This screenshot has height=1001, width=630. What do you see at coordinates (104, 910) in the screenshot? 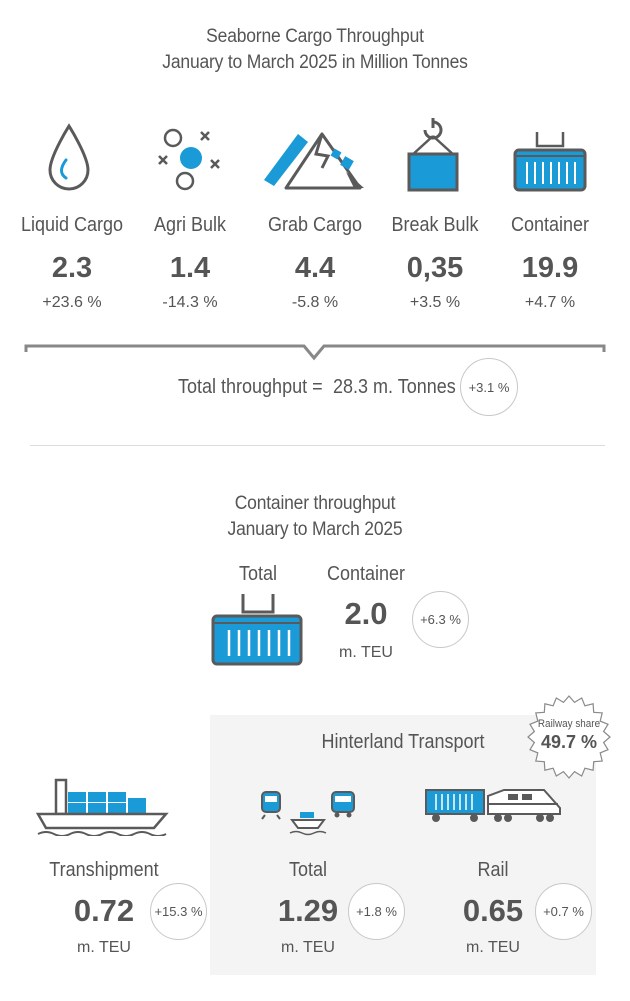
I see `transhipment-value: 0.72` at bounding box center [104, 910].